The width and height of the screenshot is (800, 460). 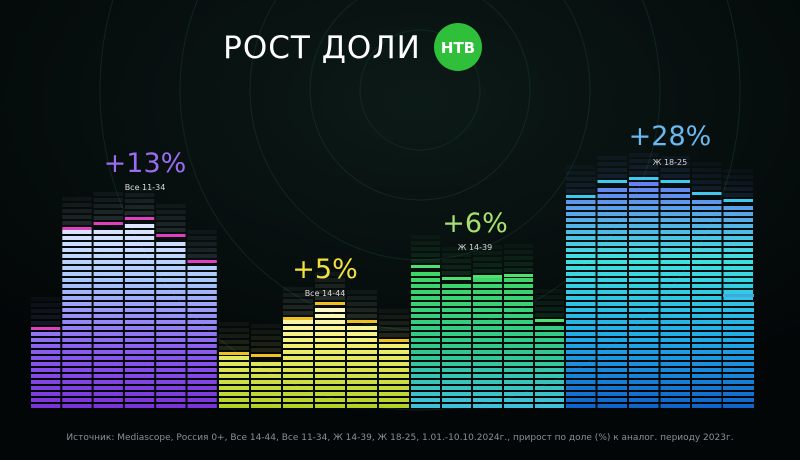 What do you see at coordinates (458, 48) in the screenshot?
I see `logo: НТВ` at bounding box center [458, 48].